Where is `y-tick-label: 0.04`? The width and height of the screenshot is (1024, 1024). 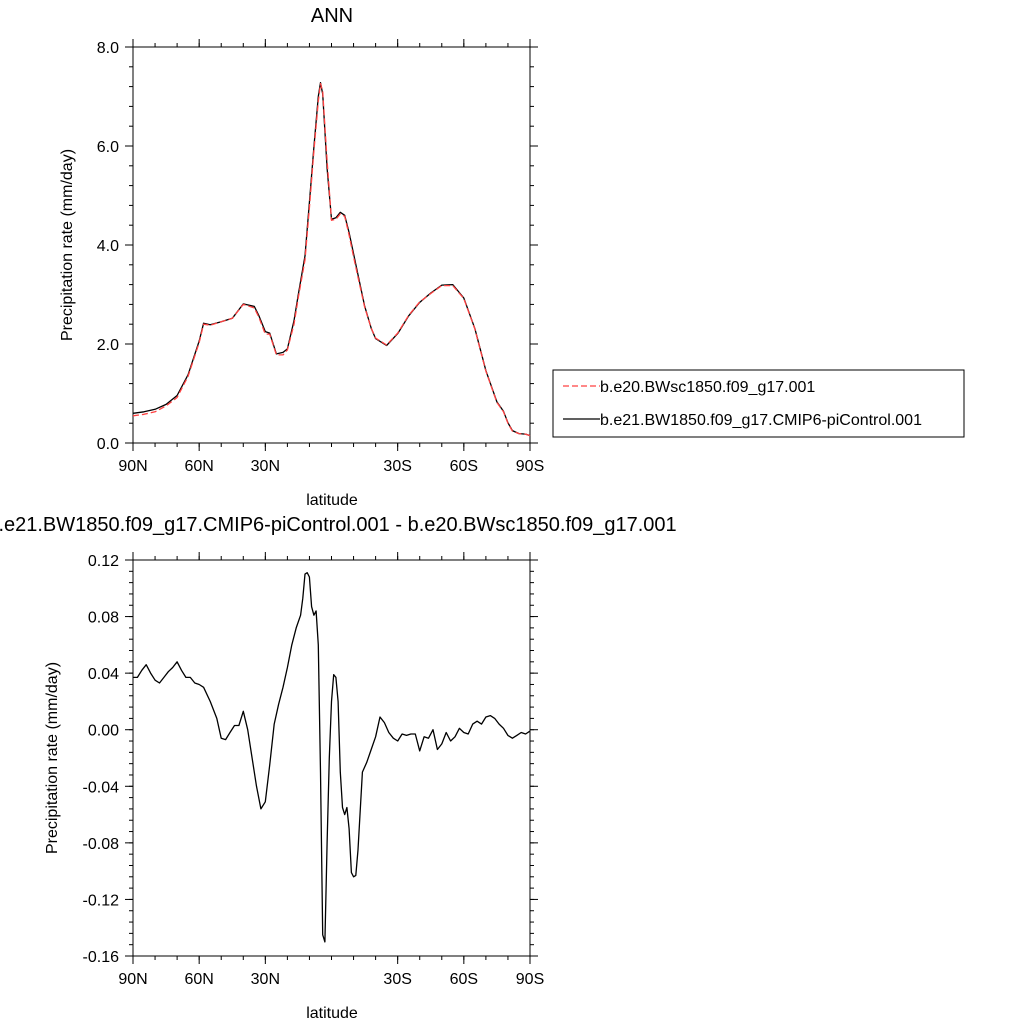
y-tick-label: 0.04 is located at coordinates (103, 674).